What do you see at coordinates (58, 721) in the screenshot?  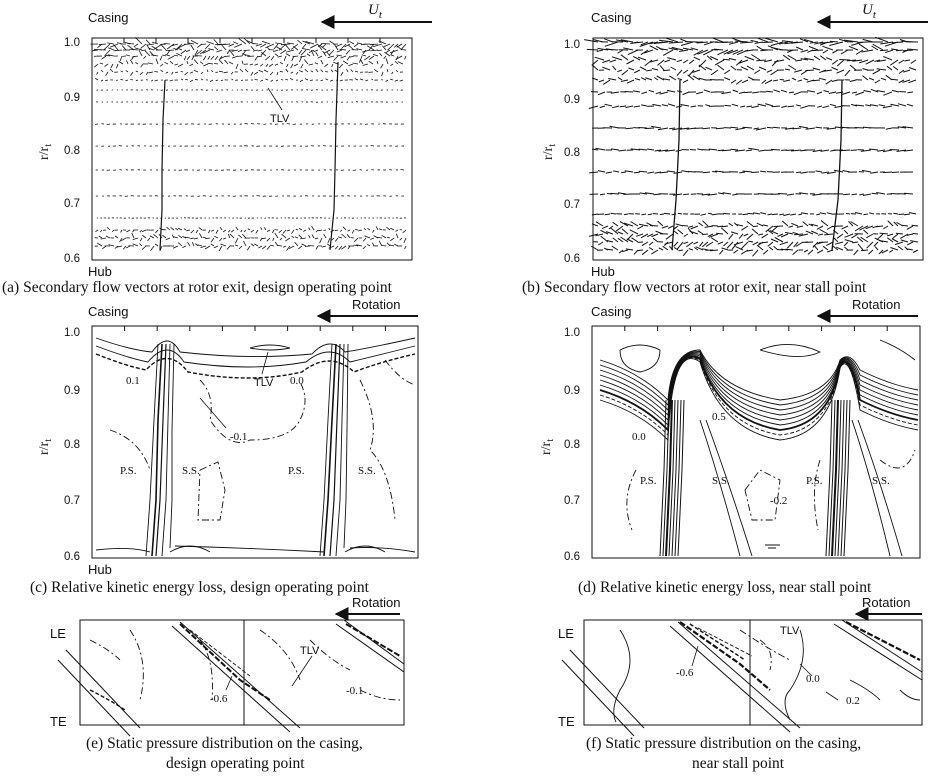 I see `panel-e-te-label: TE` at bounding box center [58, 721].